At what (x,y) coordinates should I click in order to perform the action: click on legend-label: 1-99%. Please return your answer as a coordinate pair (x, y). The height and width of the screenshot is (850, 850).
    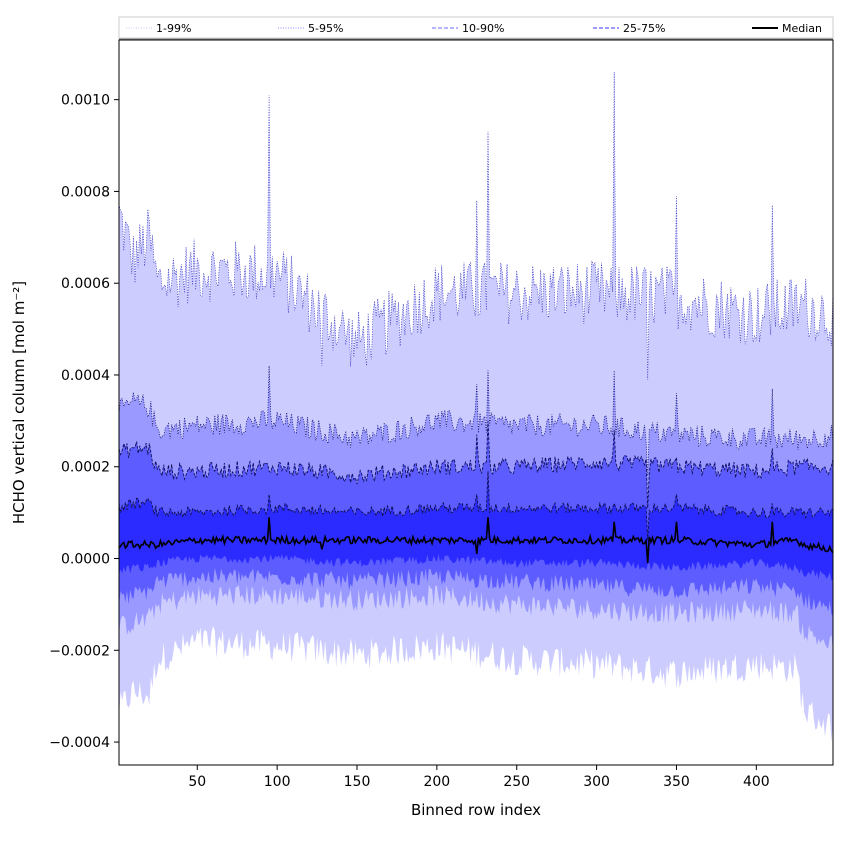
    Looking at the image, I should click on (173, 28).